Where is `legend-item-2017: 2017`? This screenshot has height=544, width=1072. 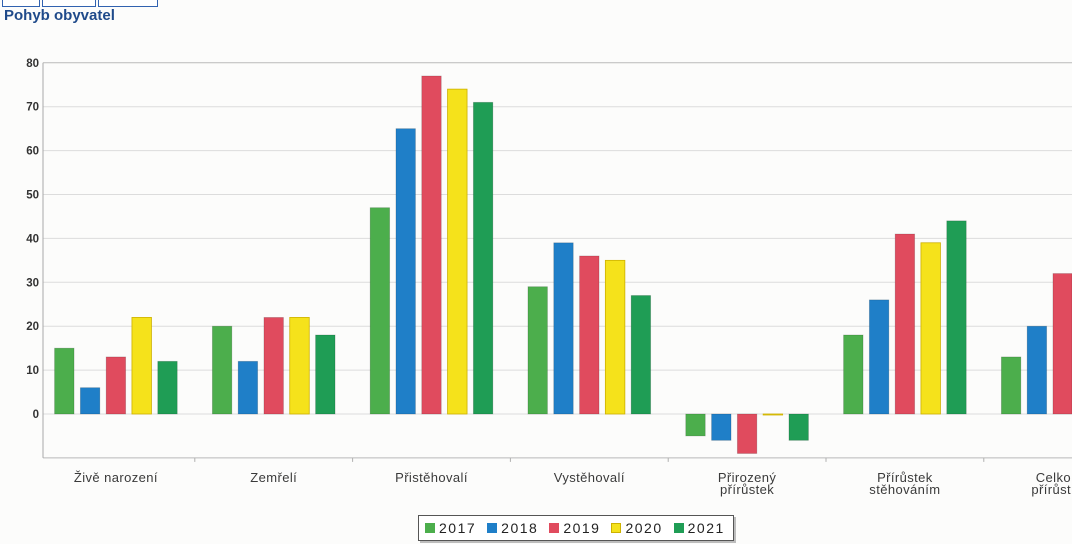 legend-item-2017: 2017 is located at coordinates (450, 528).